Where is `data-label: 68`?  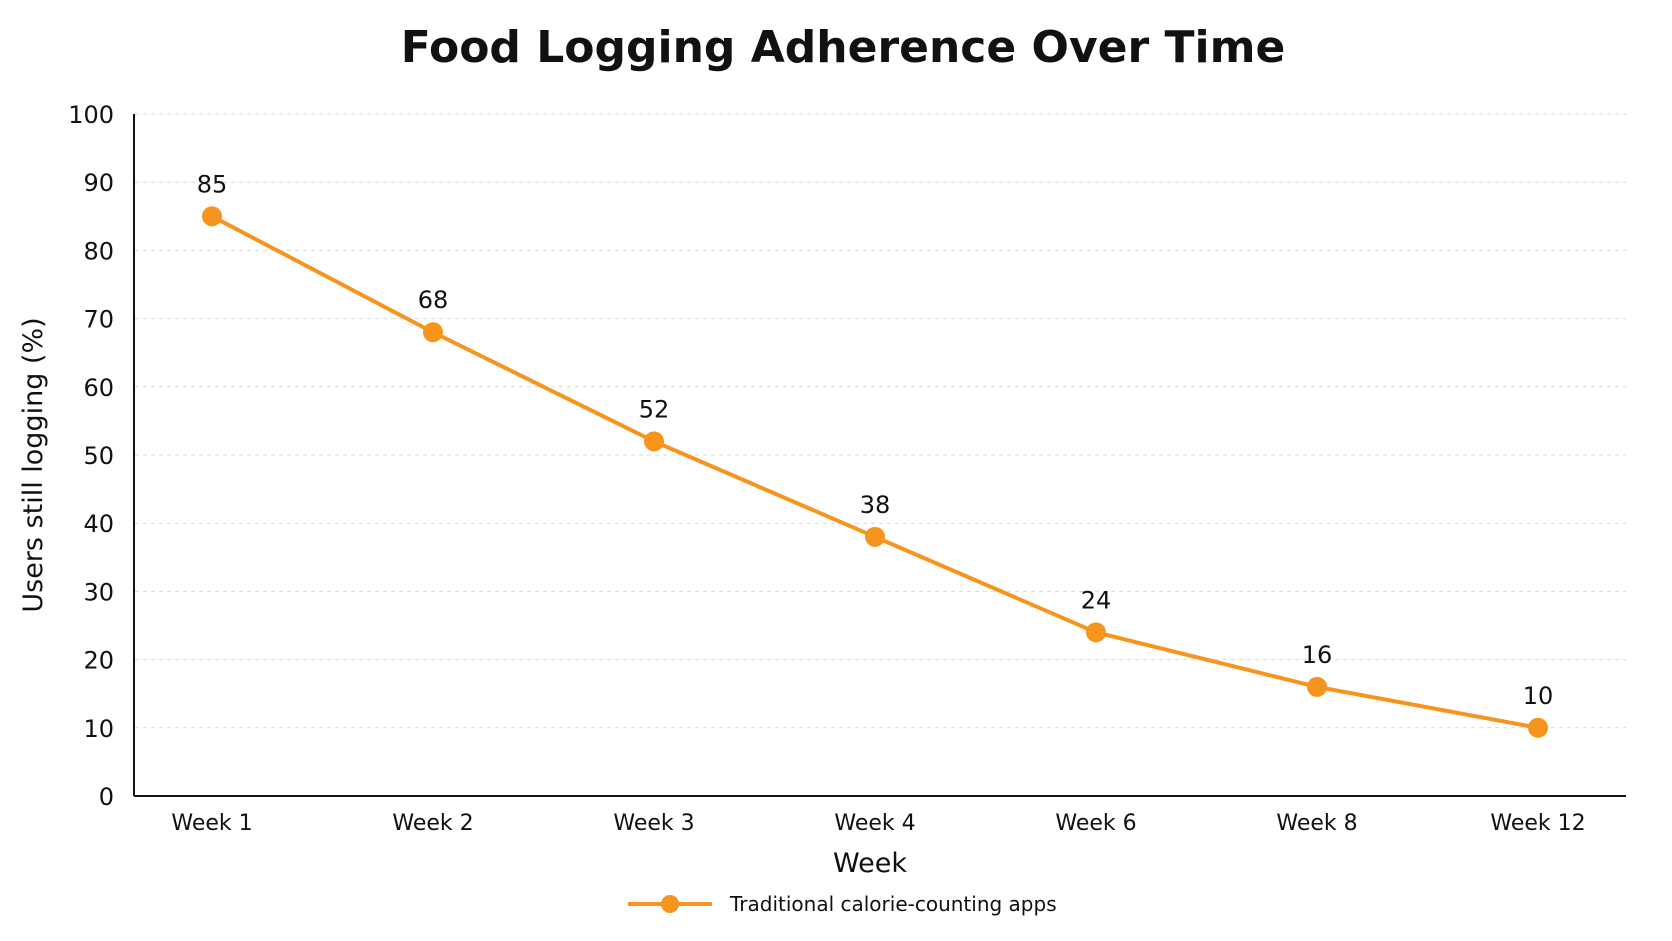 data-label: 68 is located at coordinates (433, 300).